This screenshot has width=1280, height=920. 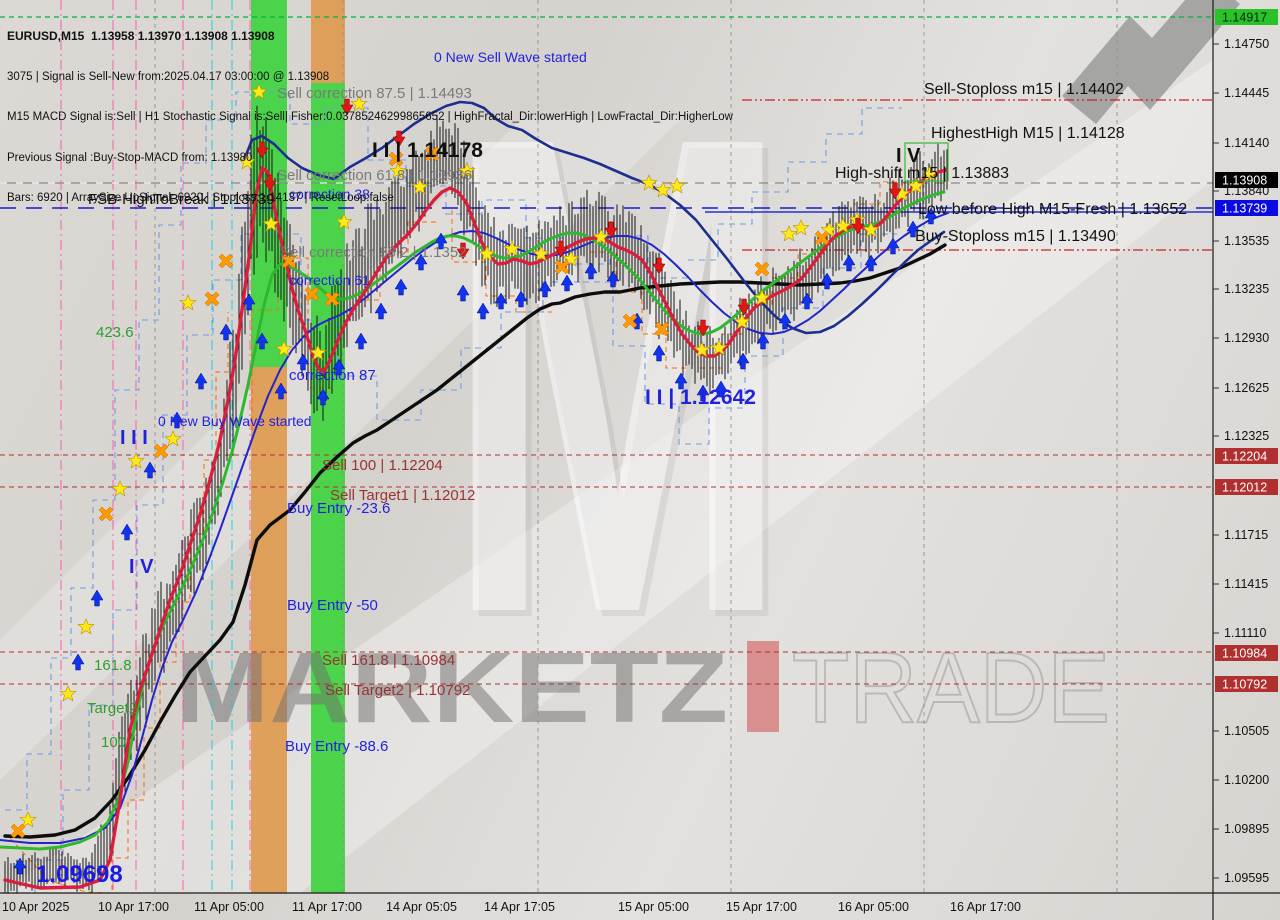 What do you see at coordinates (373, 252) in the screenshot?
I see `annotation-text: Sell correction 88.2 | 1.1352` at bounding box center [373, 252].